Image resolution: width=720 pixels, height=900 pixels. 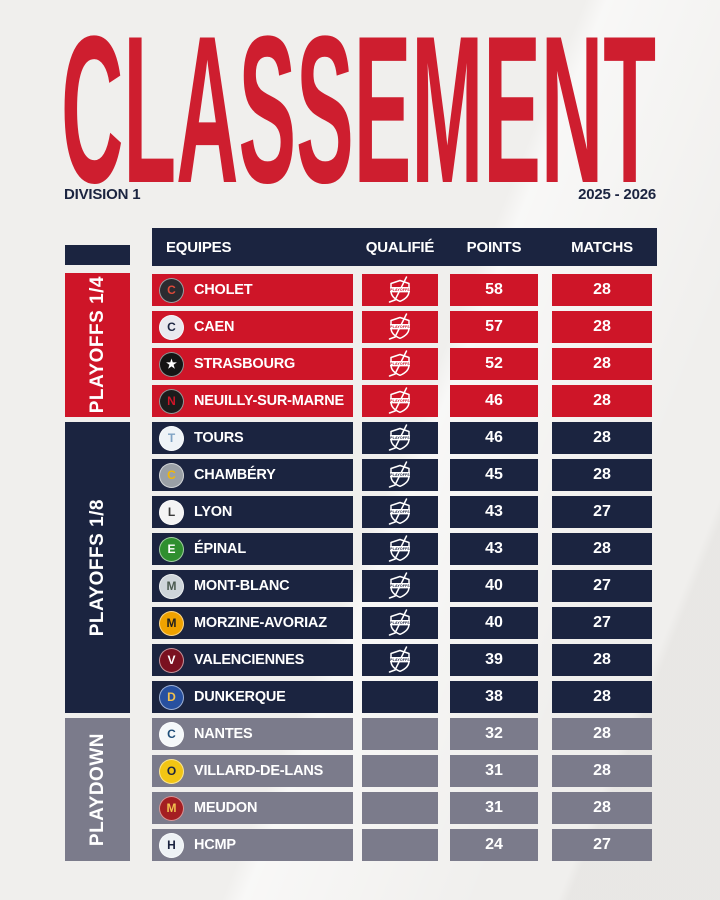 I want to click on table-row: H HCMP 24 27, so click(x=404, y=845).